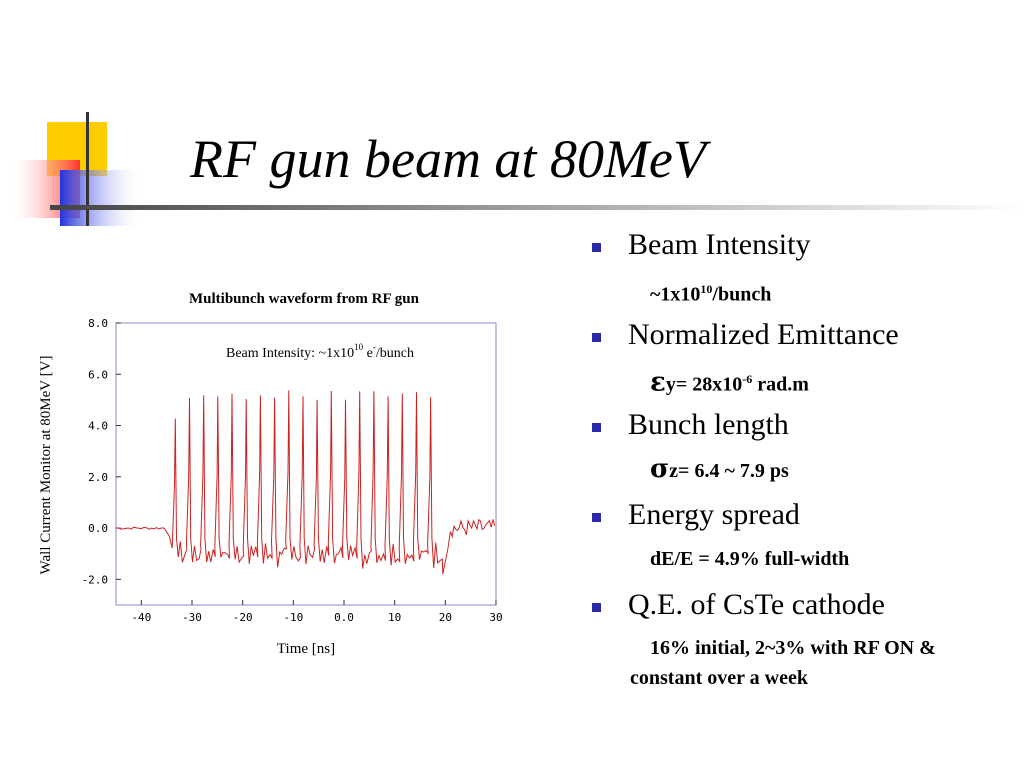  I want to click on chart-annotation: Beam Intensity: ~1x1010 e-/bunch, so click(320, 351).